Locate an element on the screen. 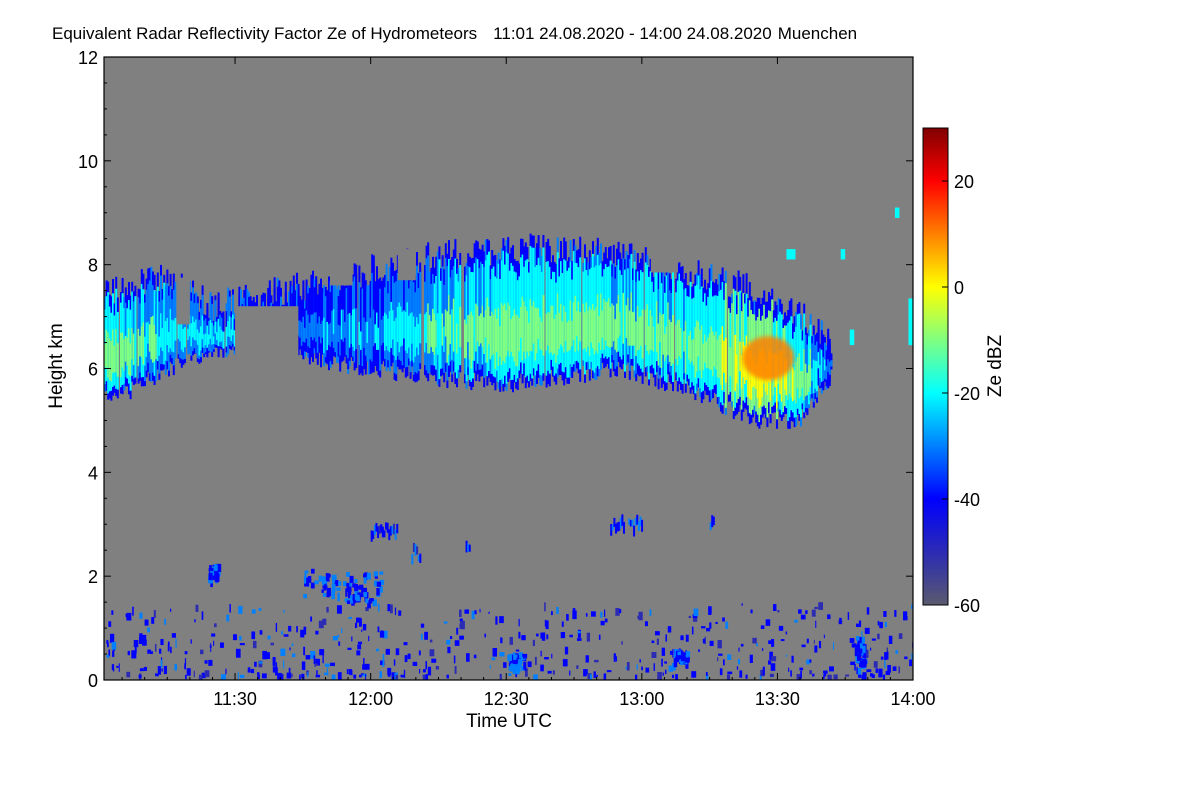  x-tick-label: 13:30 is located at coordinates (777, 699).